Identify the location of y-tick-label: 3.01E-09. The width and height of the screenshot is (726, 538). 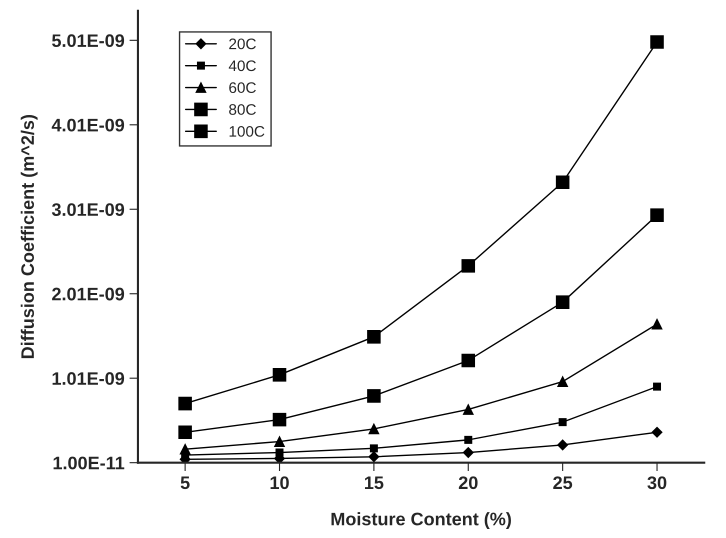
(88, 209).